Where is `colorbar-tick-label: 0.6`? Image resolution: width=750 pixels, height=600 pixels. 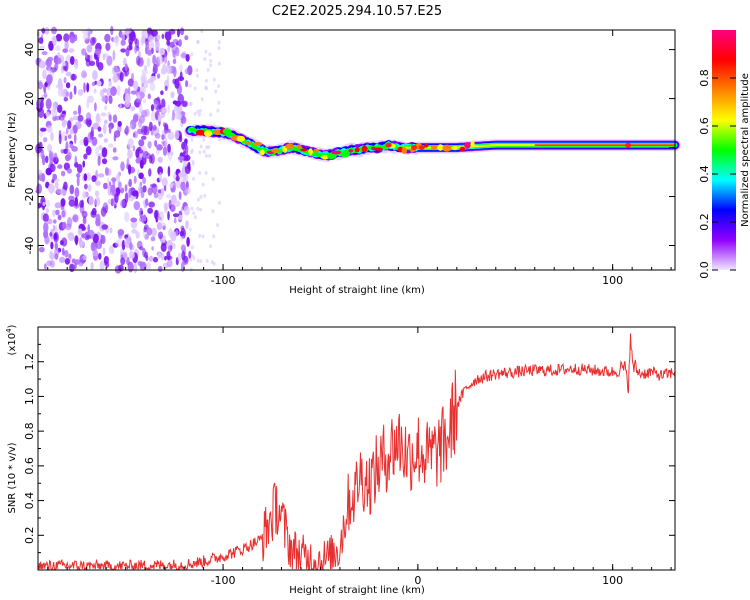
colorbar-tick-label: 0.6 is located at coordinates (704, 126).